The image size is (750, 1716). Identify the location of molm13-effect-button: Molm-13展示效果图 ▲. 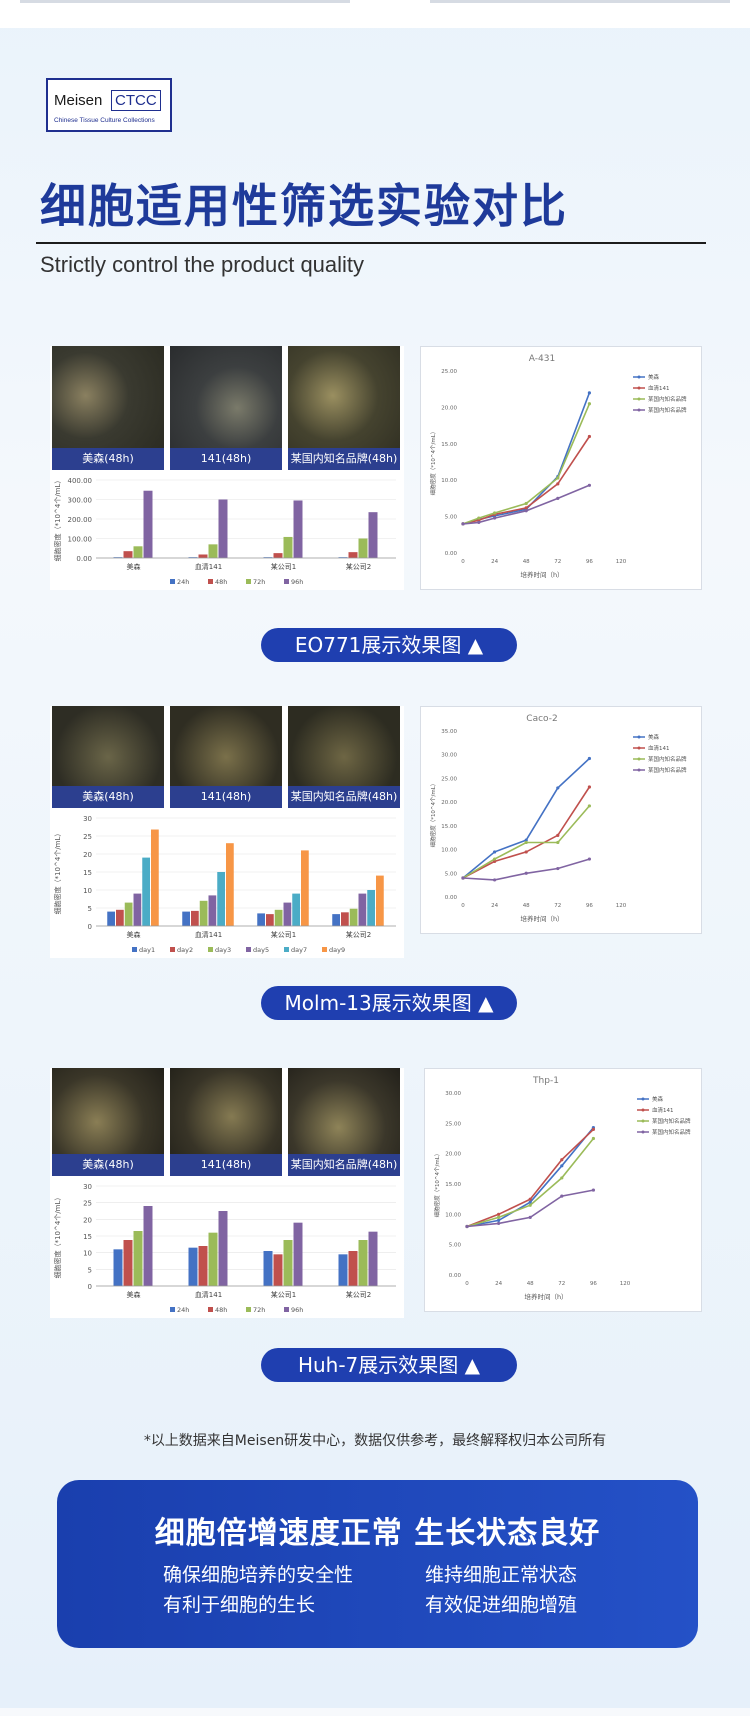
(389, 1003).